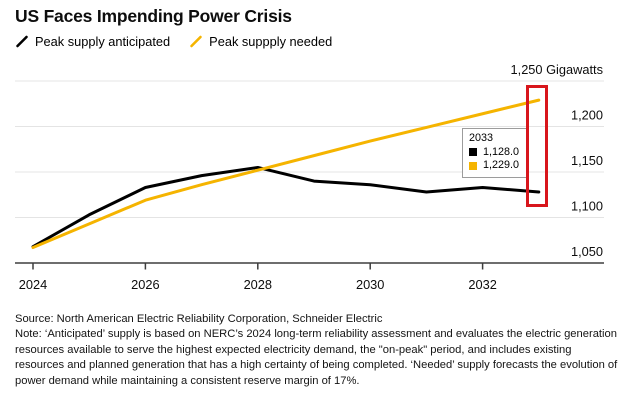  I want to click on y-axis-label: 1,150, so click(587, 160).